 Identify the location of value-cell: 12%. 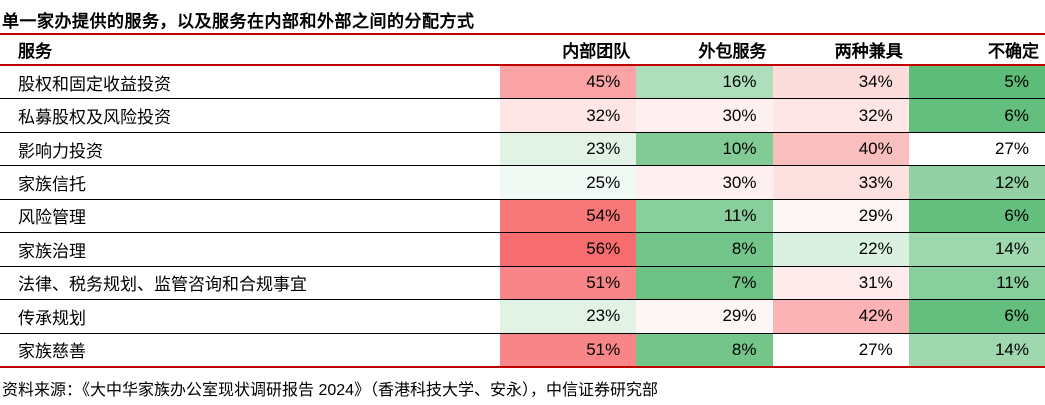
(976, 182).